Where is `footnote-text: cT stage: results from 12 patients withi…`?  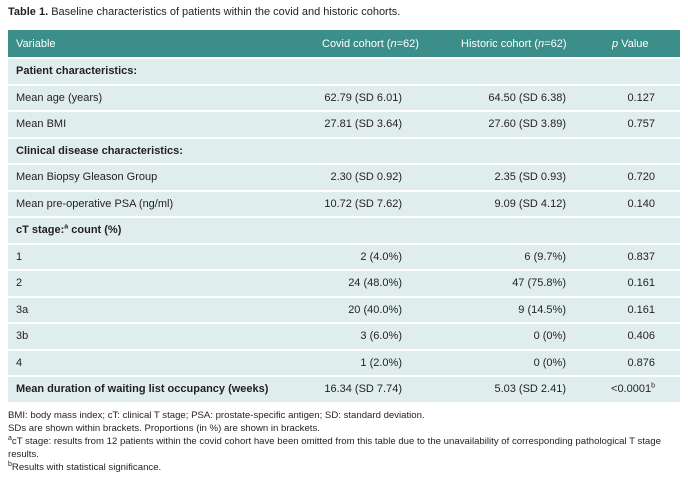
footnote-text: cT stage: results from 12 patients withi… is located at coordinates (334, 448).